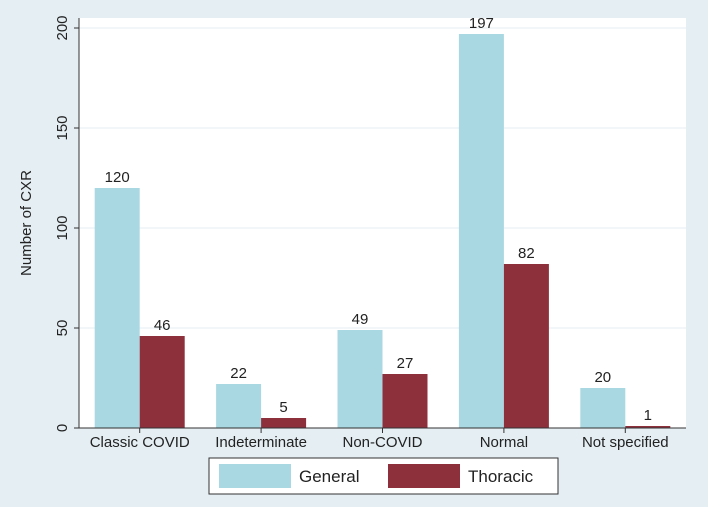 The height and width of the screenshot is (507, 708). What do you see at coordinates (405, 363) in the screenshot?
I see `data-label: 27` at bounding box center [405, 363].